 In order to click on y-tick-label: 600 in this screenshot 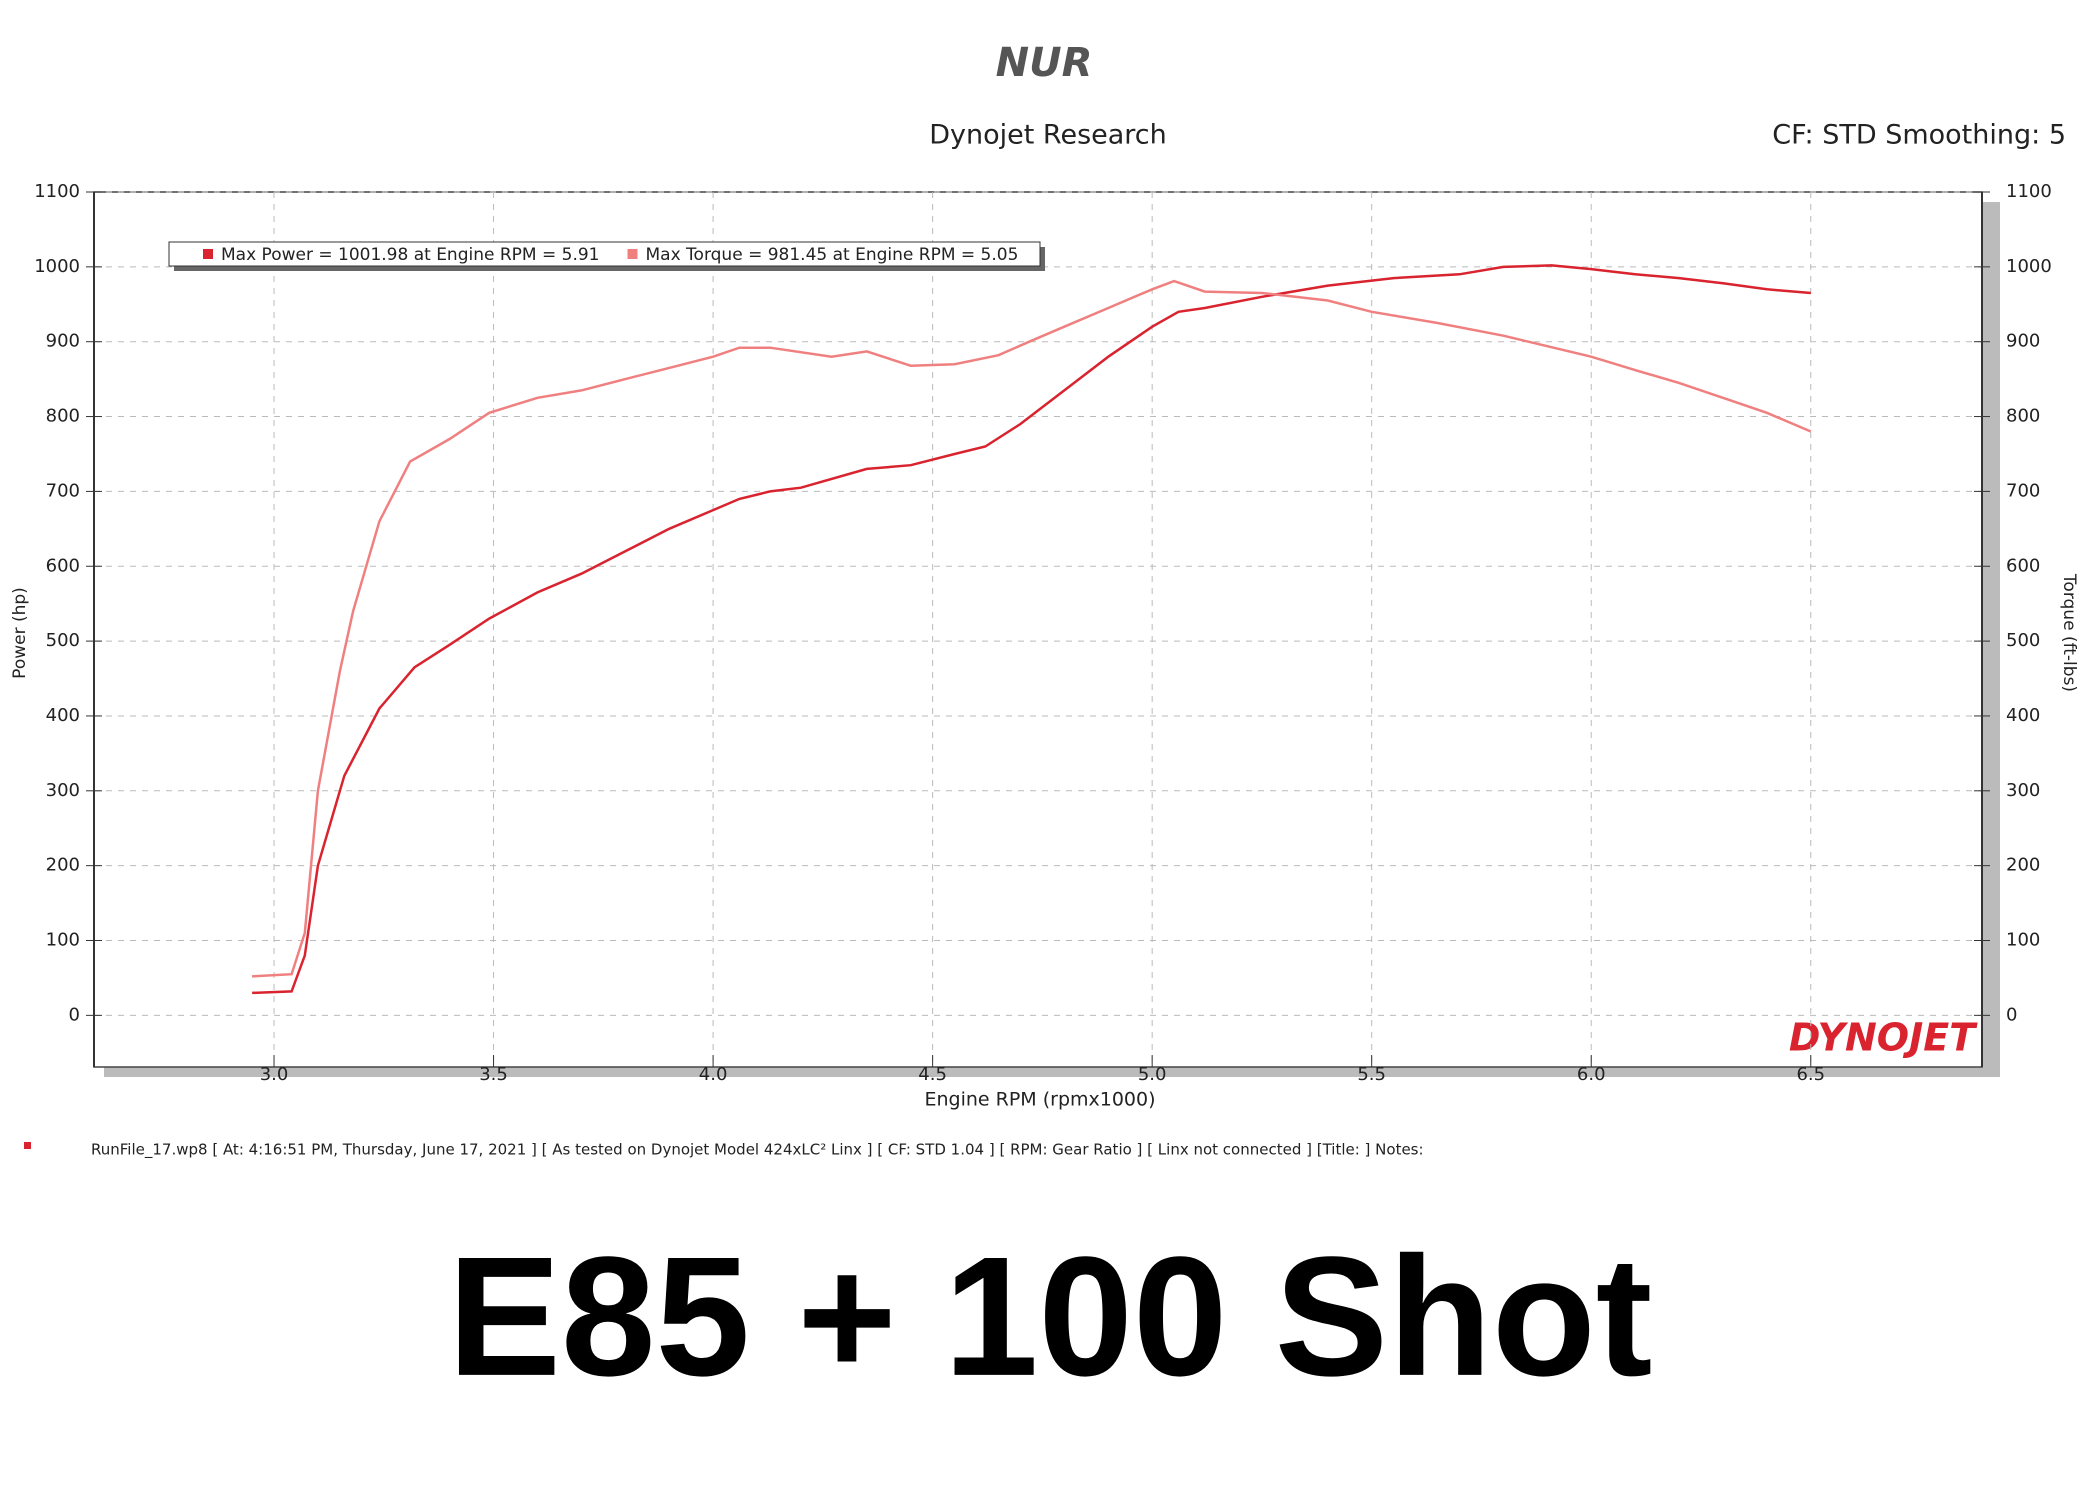, I will do `click(63, 565)`.